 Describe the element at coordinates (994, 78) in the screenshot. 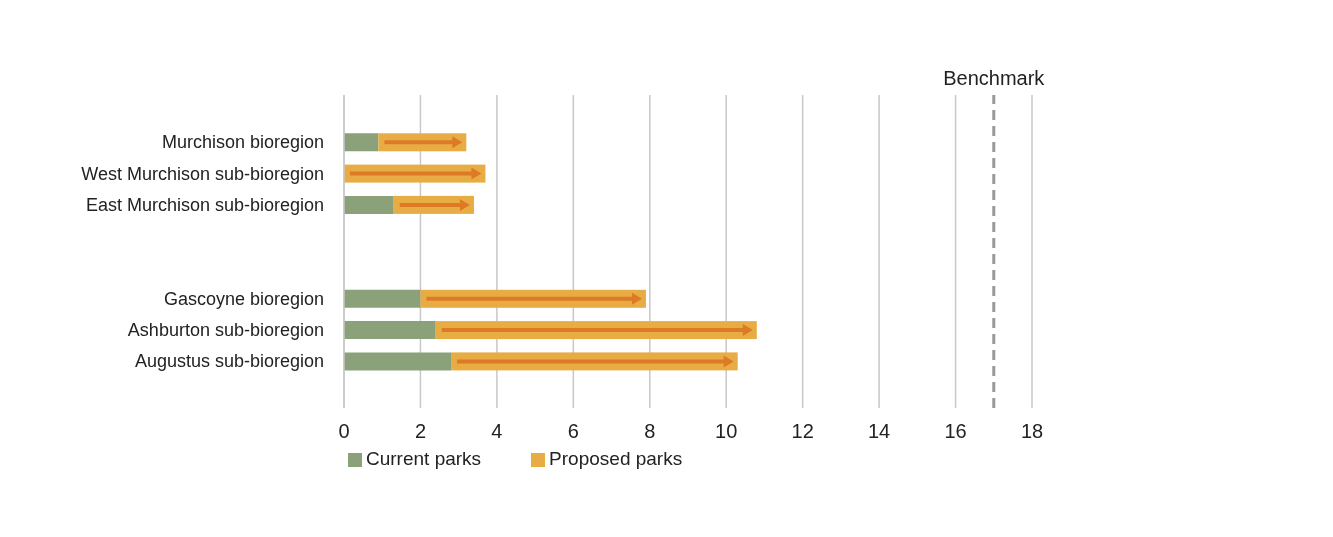

I see `ref-line-label: Benchmark` at that location.